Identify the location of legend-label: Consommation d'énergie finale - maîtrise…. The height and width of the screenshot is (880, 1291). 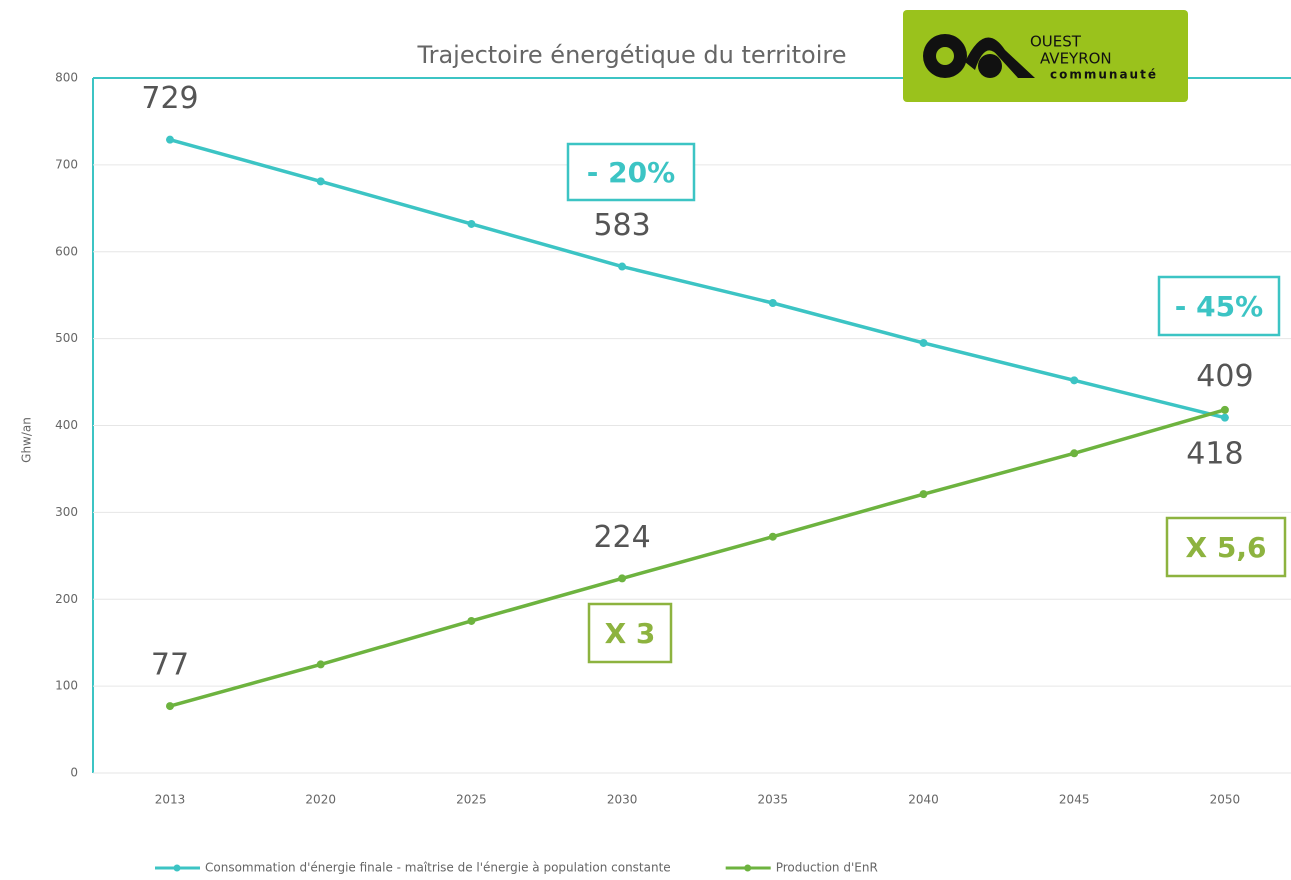
(438, 868).